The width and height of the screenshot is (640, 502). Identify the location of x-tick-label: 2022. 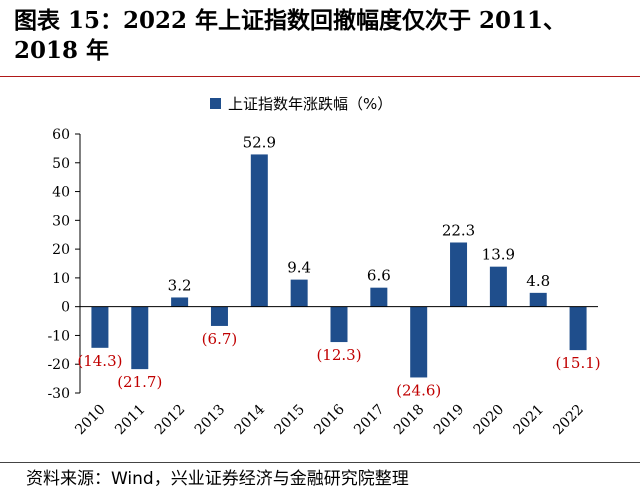
(568, 420).